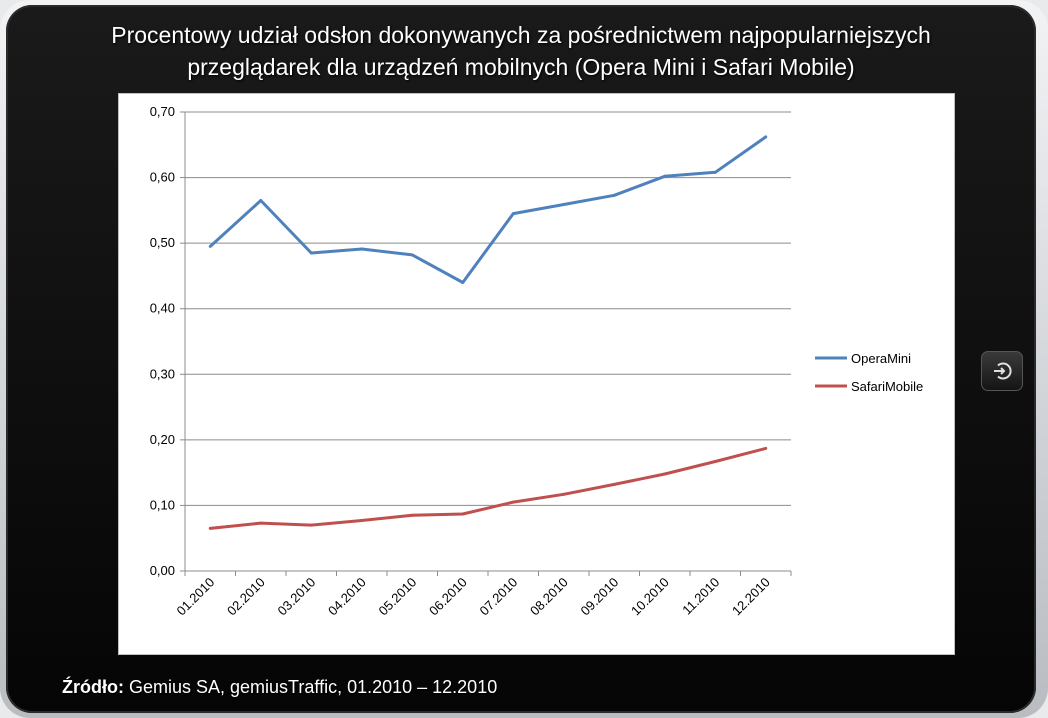 The height and width of the screenshot is (718, 1048). I want to click on series-line-operamini, so click(488, 209).